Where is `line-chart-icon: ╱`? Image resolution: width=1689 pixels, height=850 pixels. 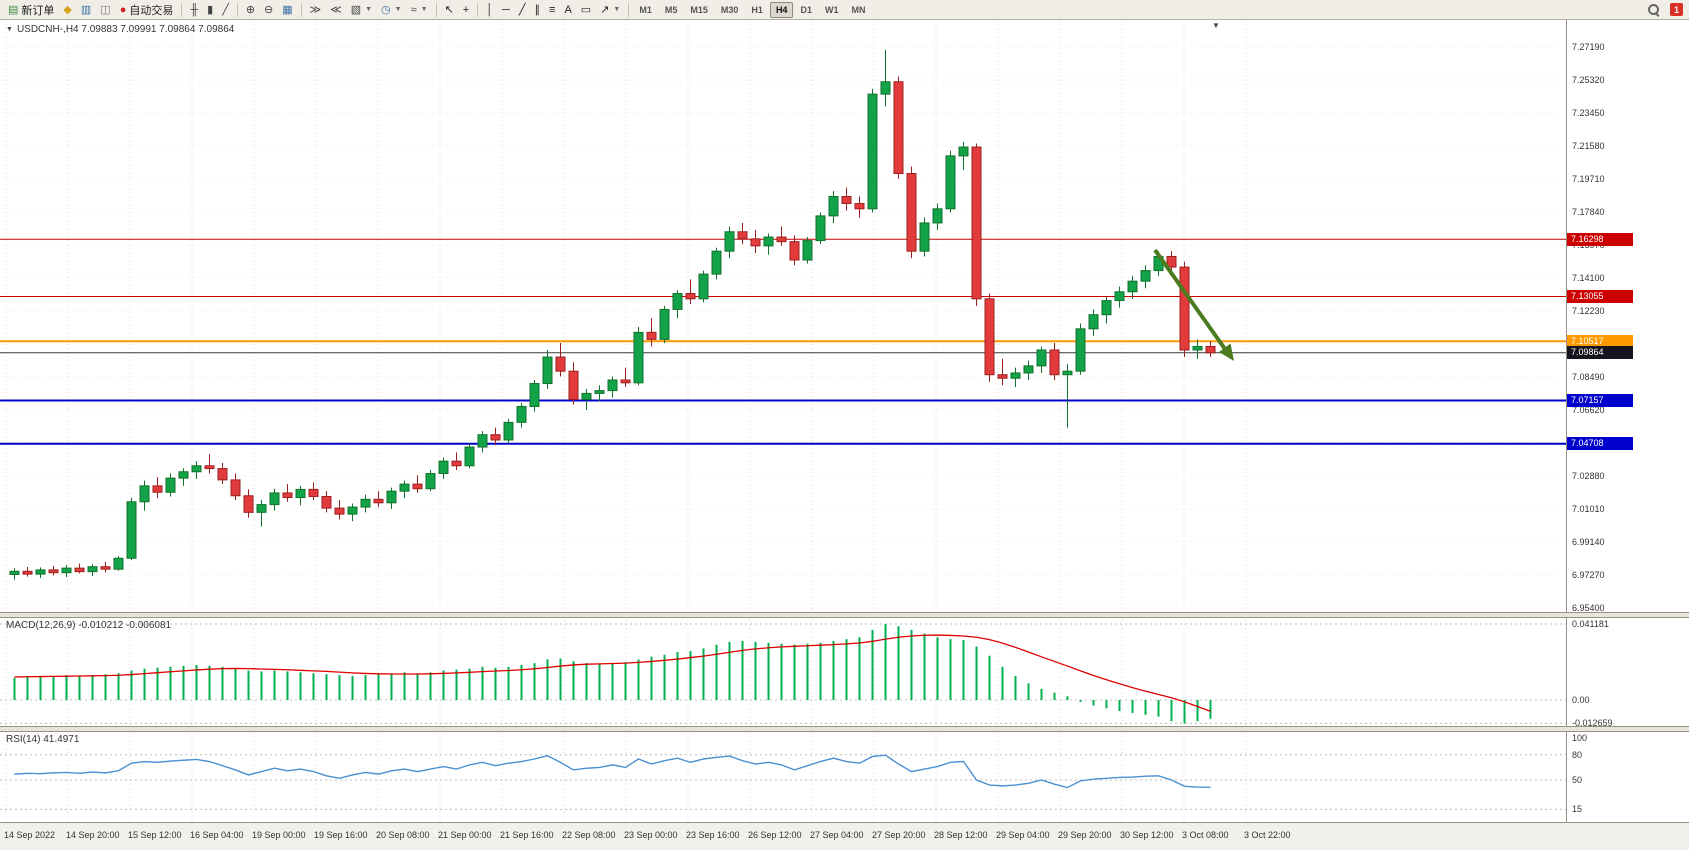
line-chart-icon: ╱ is located at coordinates (225, 9).